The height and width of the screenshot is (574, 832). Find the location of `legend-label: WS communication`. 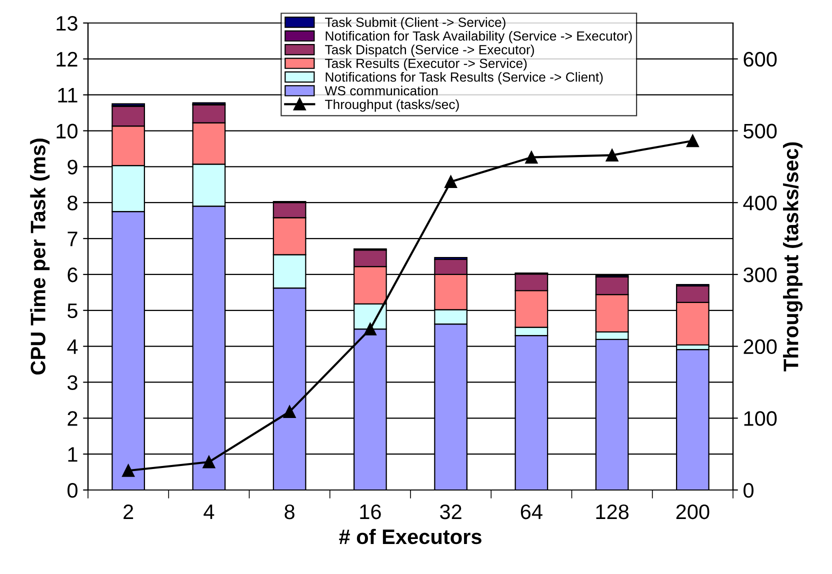

legend-label: WS communication is located at coordinates (381, 91).